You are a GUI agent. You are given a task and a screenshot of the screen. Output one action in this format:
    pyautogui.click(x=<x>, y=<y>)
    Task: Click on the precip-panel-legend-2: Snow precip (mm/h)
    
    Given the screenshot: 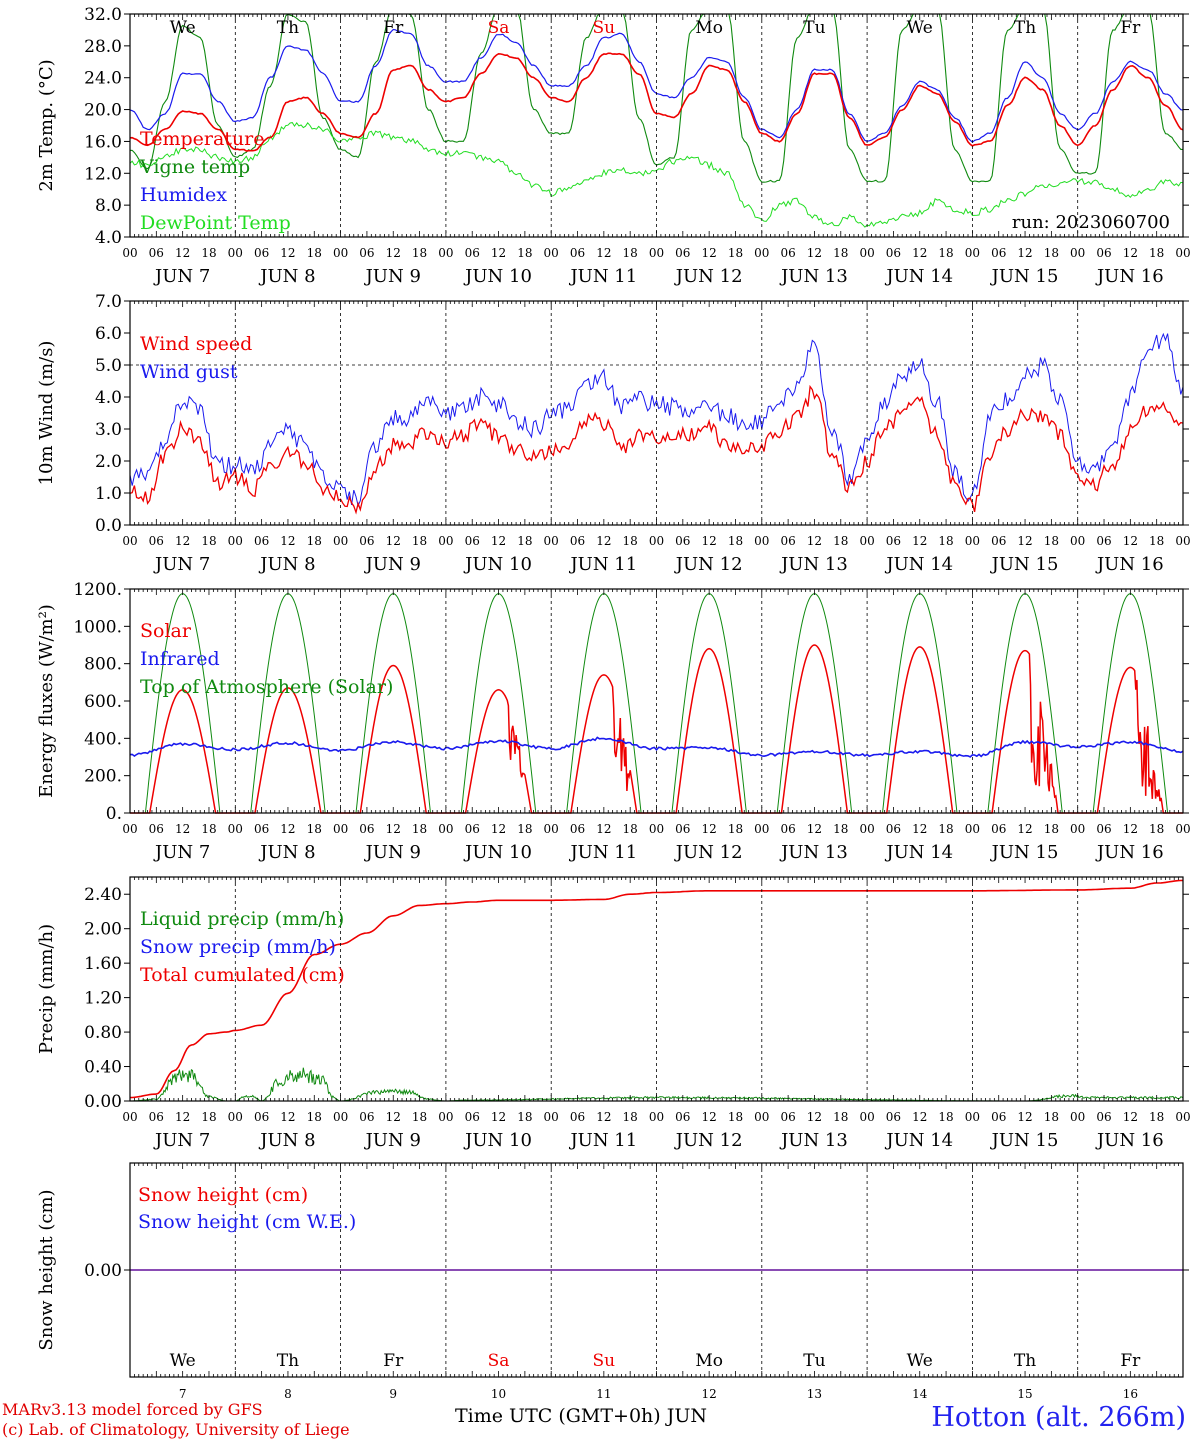 What is the action you would take?
    pyautogui.click(x=238, y=947)
    